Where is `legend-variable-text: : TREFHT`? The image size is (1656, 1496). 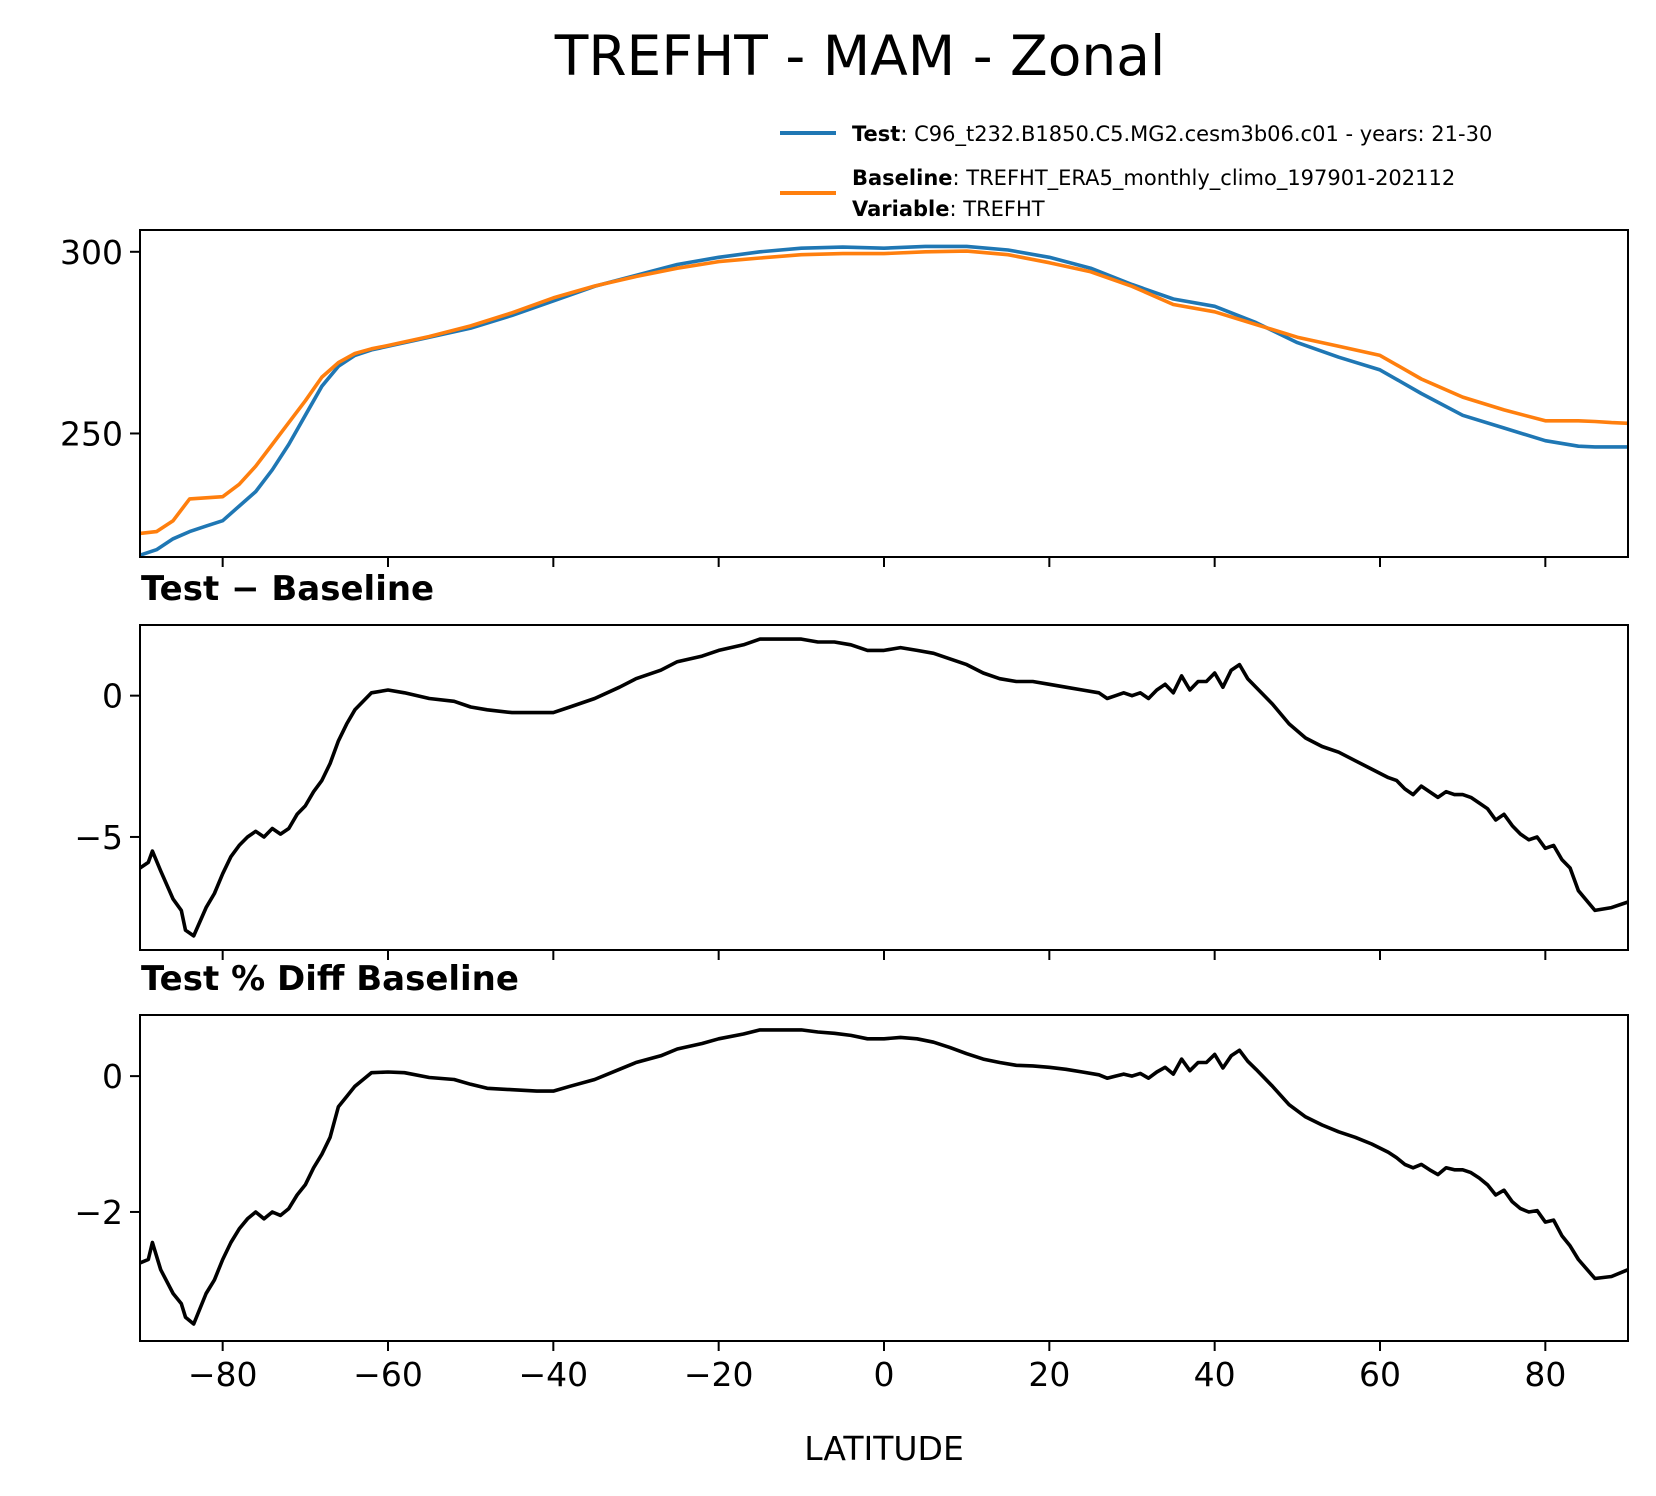
legend-variable-text: : TREFHT is located at coordinates (996, 209).